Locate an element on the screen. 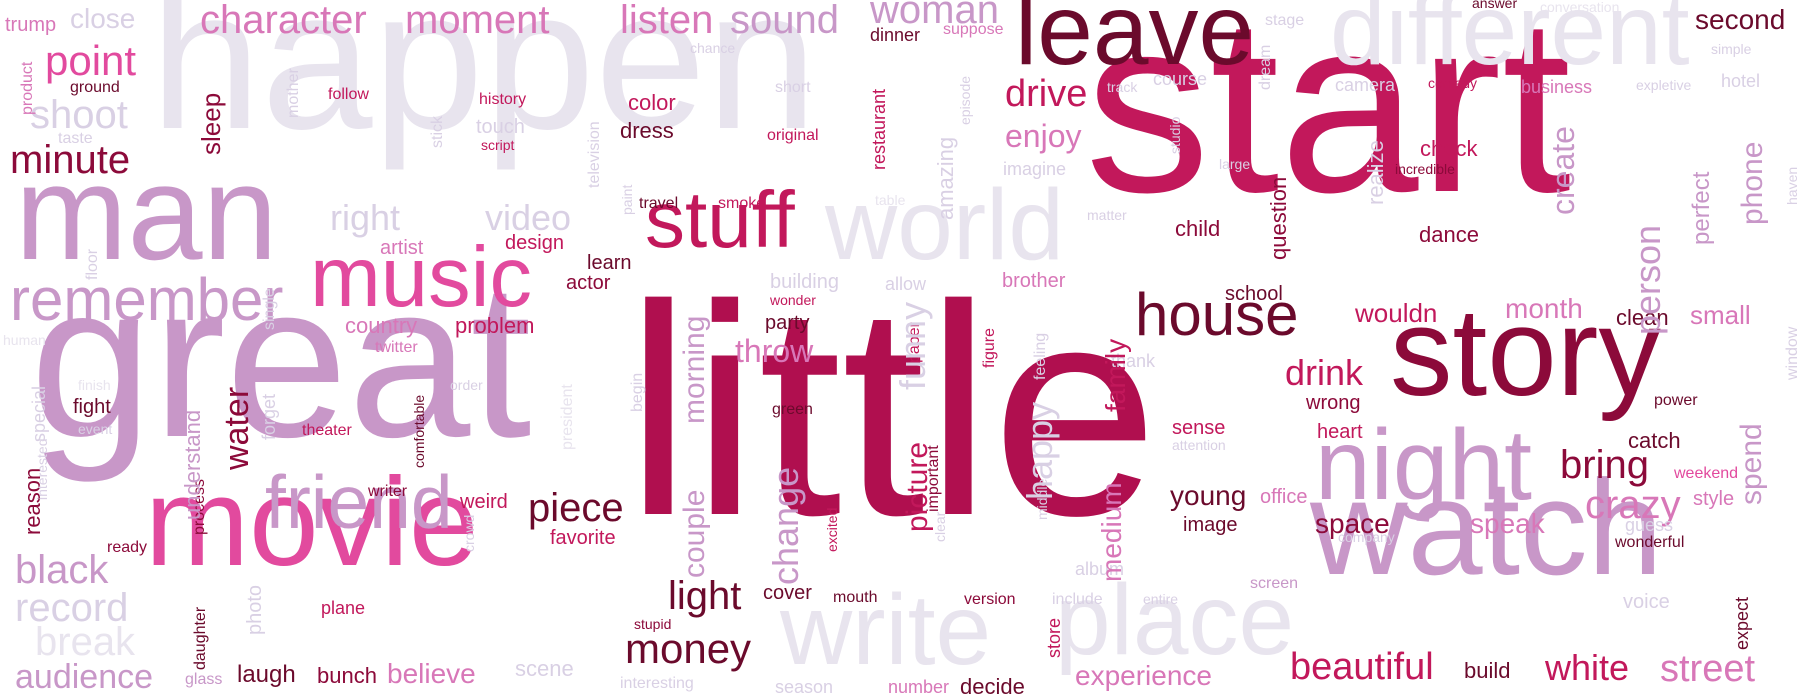 This screenshot has width=1800, height=700. word-check: check is located at coordinates (1449, 148).